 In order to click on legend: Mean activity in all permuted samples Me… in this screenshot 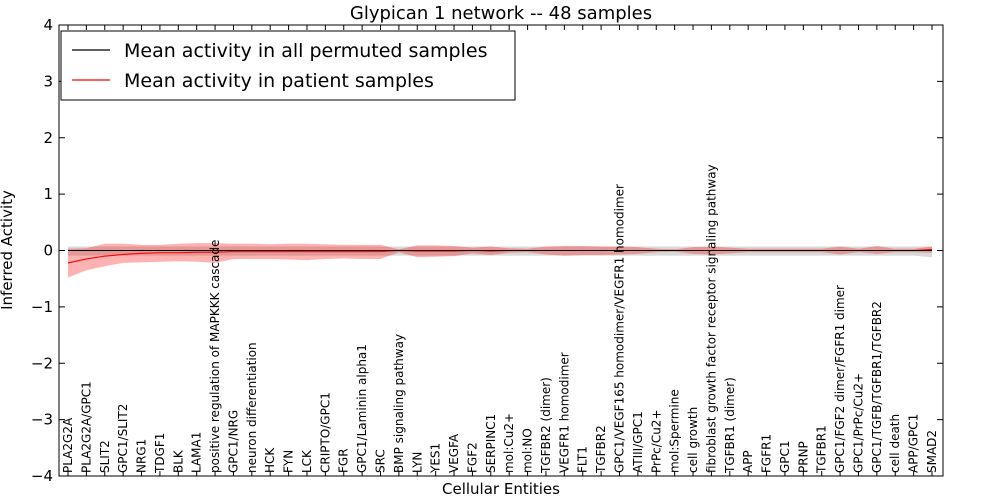, I will do `click(288, 65)`.